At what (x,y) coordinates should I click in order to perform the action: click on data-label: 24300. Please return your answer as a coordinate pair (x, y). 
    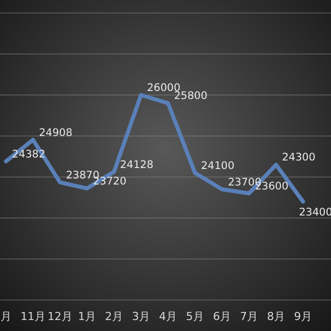
    Looking at the image, I should click on (299, 158).